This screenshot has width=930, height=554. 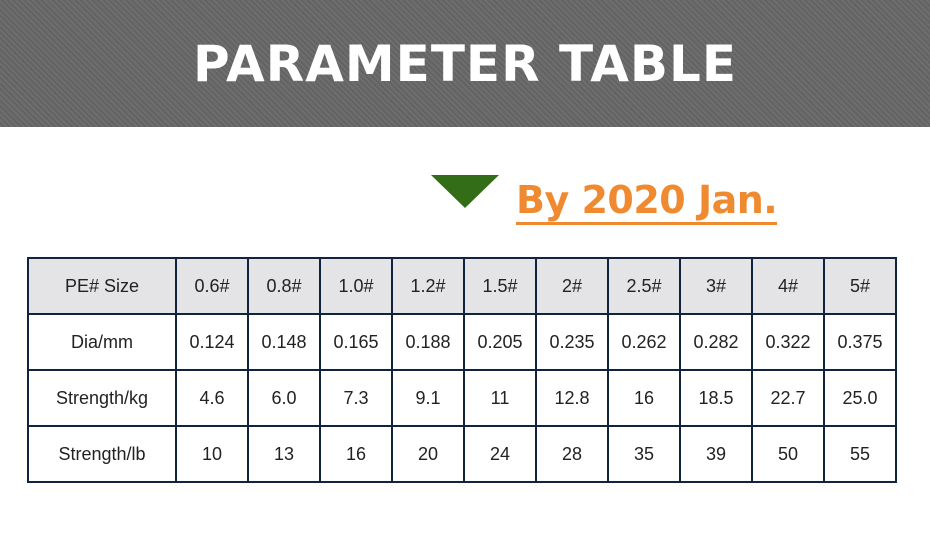 What do you see at coordinates (500, 398) in the screenshot?
I see `table-cell: 11` at bounding box center [500, 398].